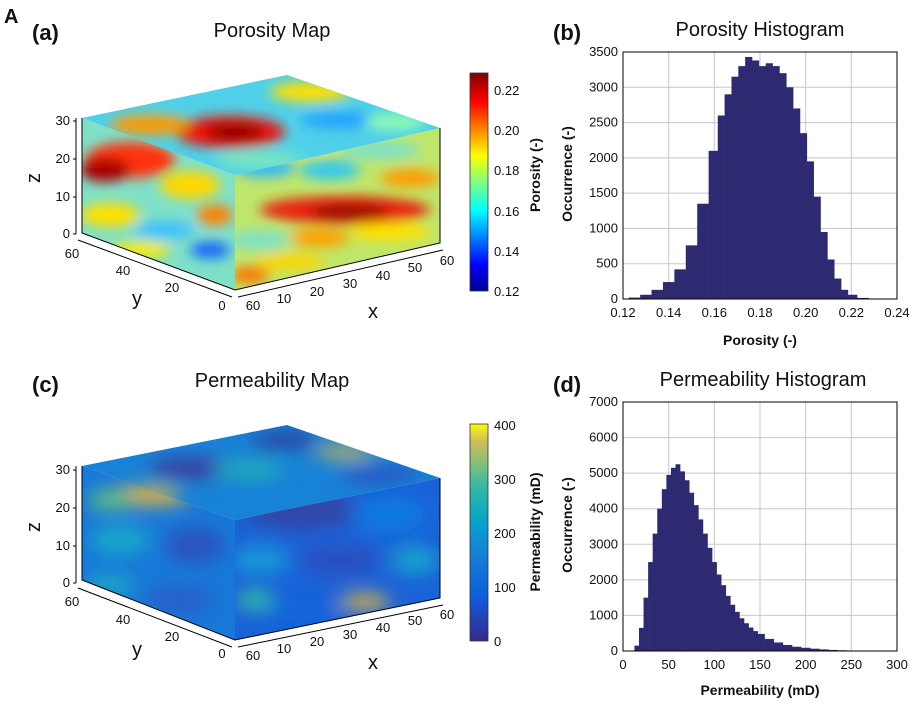 The height and width of the screenshot is (705, 918). I want to click on colorbar-tick: 200, so click(505, 533).